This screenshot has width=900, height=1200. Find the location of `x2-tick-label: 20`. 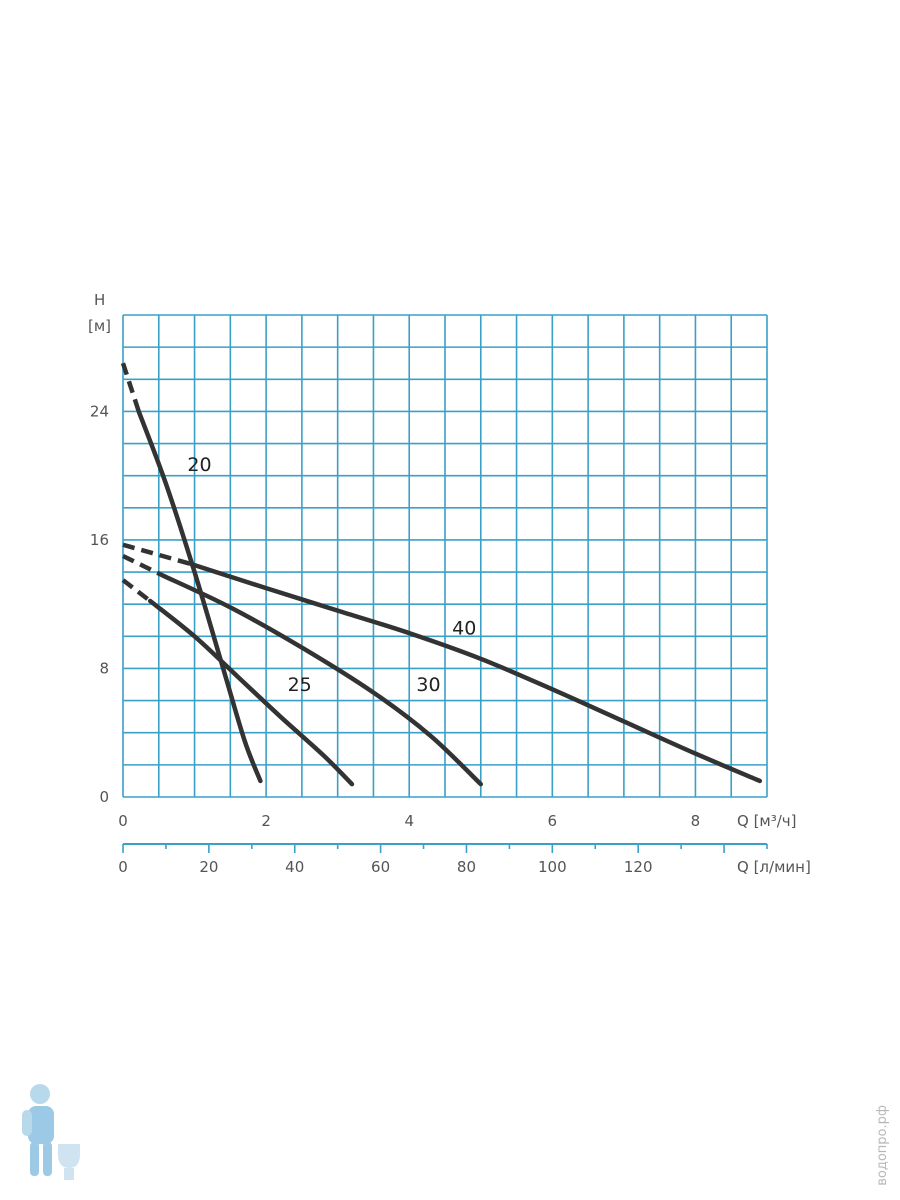

x2-tick-label: 20 is located at coordinates (208, 867).